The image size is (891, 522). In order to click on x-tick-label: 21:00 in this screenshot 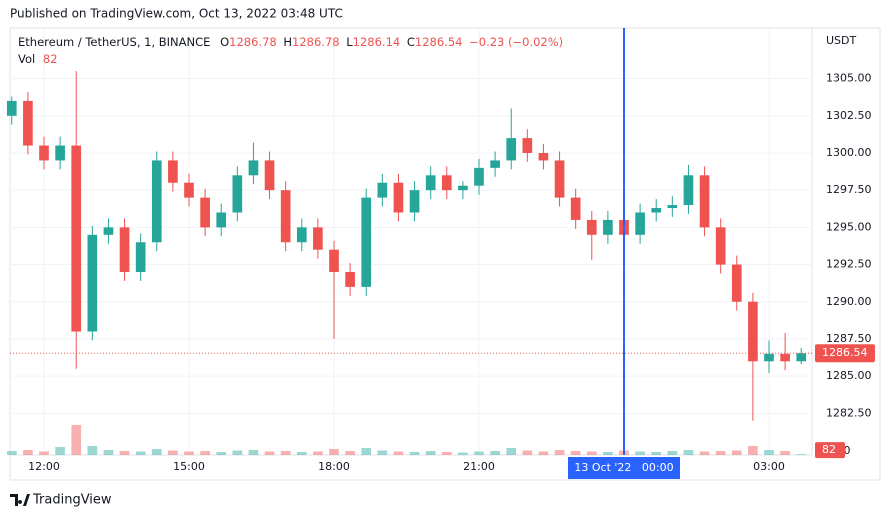, I will do `click(479, 466)`.